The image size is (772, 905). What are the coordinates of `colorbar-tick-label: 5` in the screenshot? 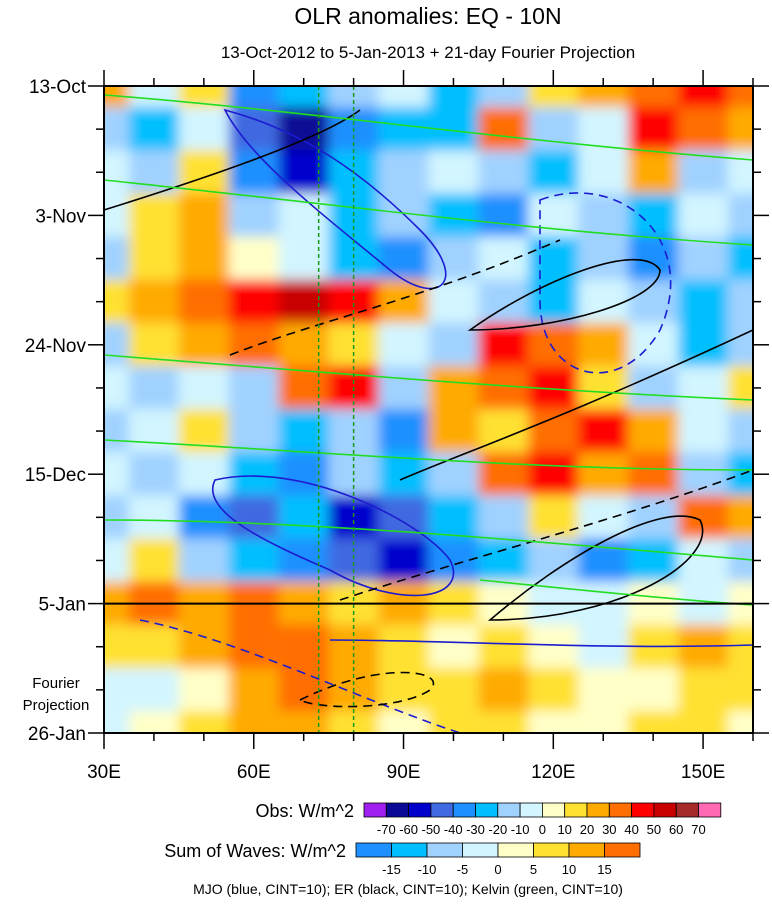 It's located at (533, 869).